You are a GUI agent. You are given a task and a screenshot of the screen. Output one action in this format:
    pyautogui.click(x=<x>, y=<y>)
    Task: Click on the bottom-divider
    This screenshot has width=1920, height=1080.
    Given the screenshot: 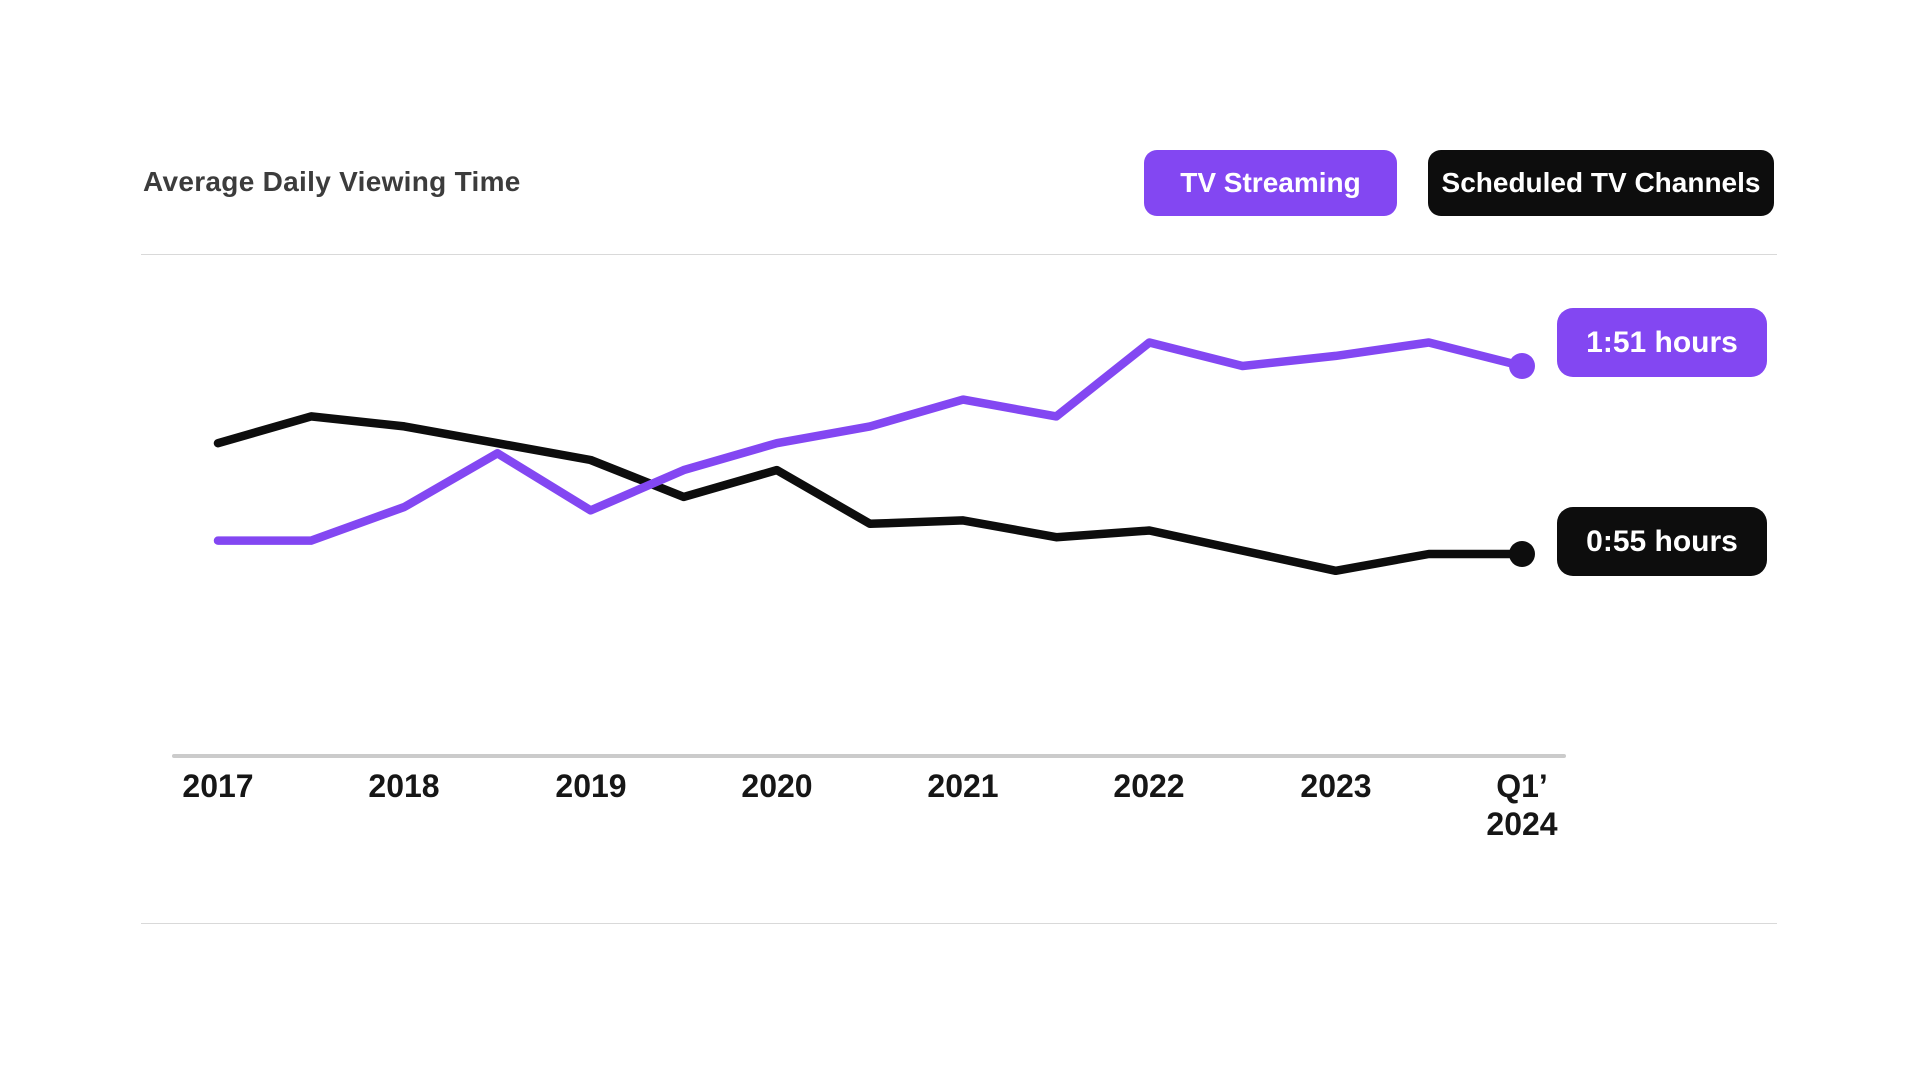 What is the action you would take?
    pyautogui.click(x=959, y=923)
    